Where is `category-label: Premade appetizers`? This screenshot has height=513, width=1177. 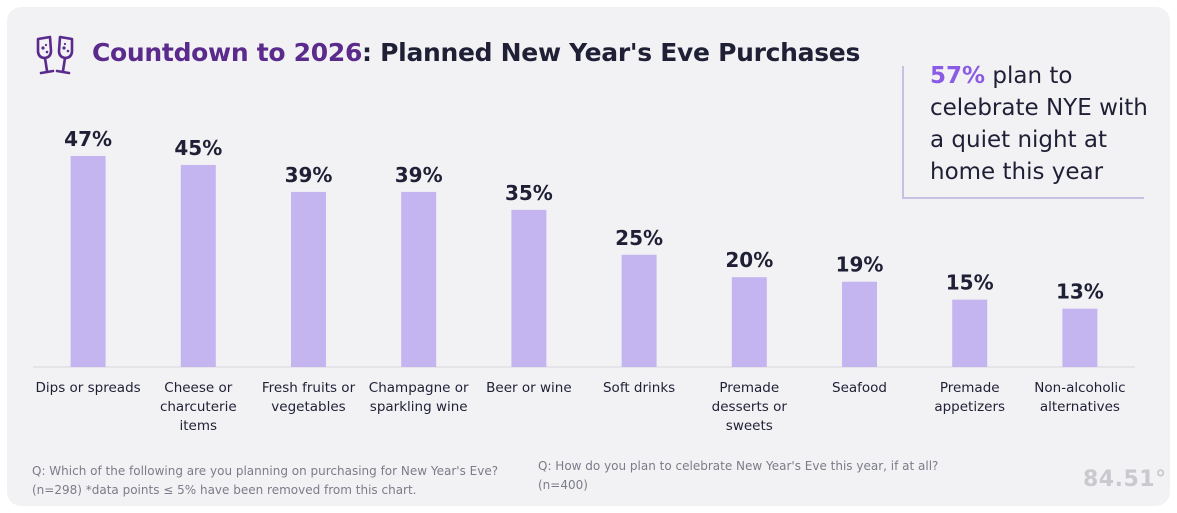
category-label: Premade appetizers is located at coordinates (969, 397).